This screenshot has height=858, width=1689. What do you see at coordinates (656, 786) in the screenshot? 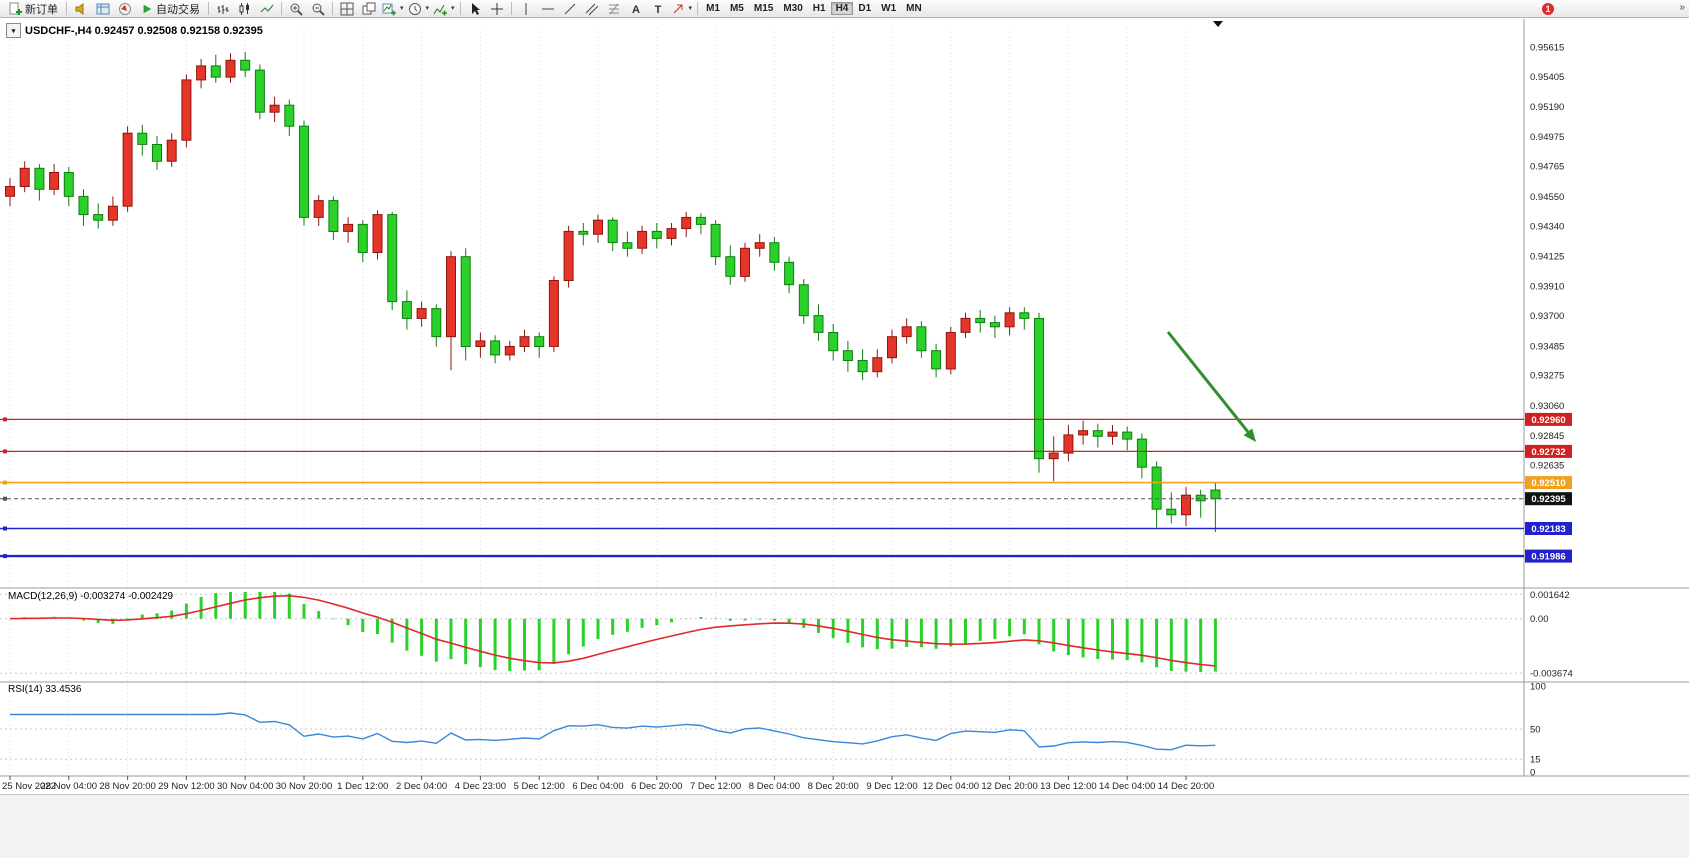
I see `svg-text: 6 Dec 20:00` at bounding box center [656, 786].